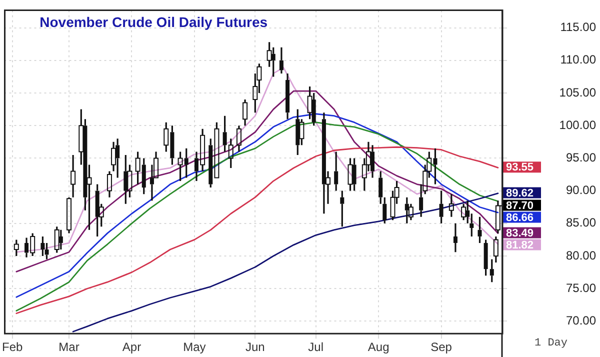 Image resolution: width=600 pixels, height=357 pixels. What do you see at coordinates (578, 59) in the screenshot?
I see `y-tick-label: 110.00` at bounding box center [578, 59].